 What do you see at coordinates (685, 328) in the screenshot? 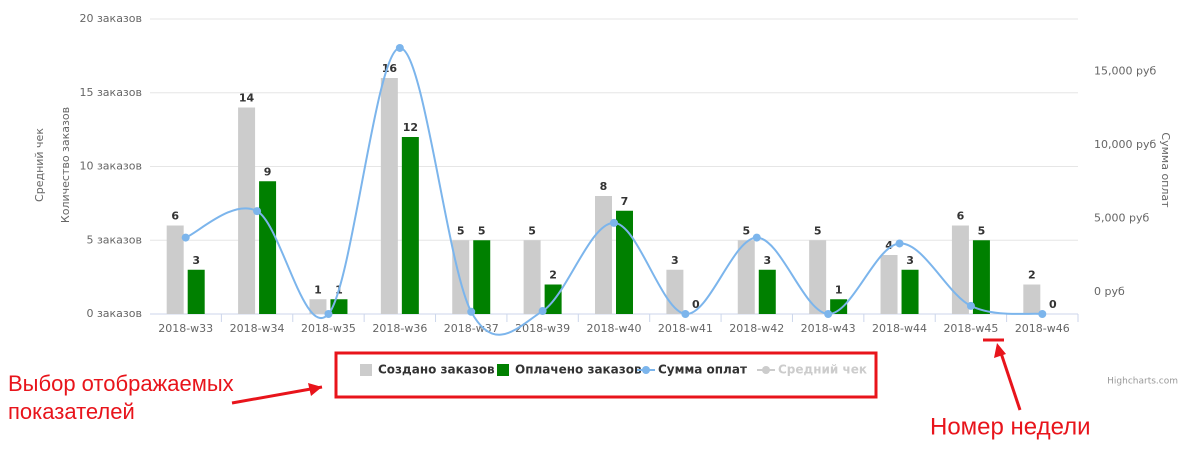
I see `x-tick-label: 2018-w41` at bounding box center [685, 328].